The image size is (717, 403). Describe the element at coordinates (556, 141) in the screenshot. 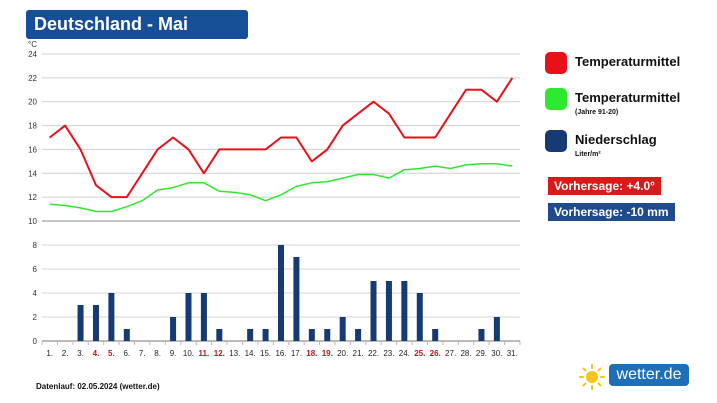

I see `legend-swatch-precipitation` at that location.